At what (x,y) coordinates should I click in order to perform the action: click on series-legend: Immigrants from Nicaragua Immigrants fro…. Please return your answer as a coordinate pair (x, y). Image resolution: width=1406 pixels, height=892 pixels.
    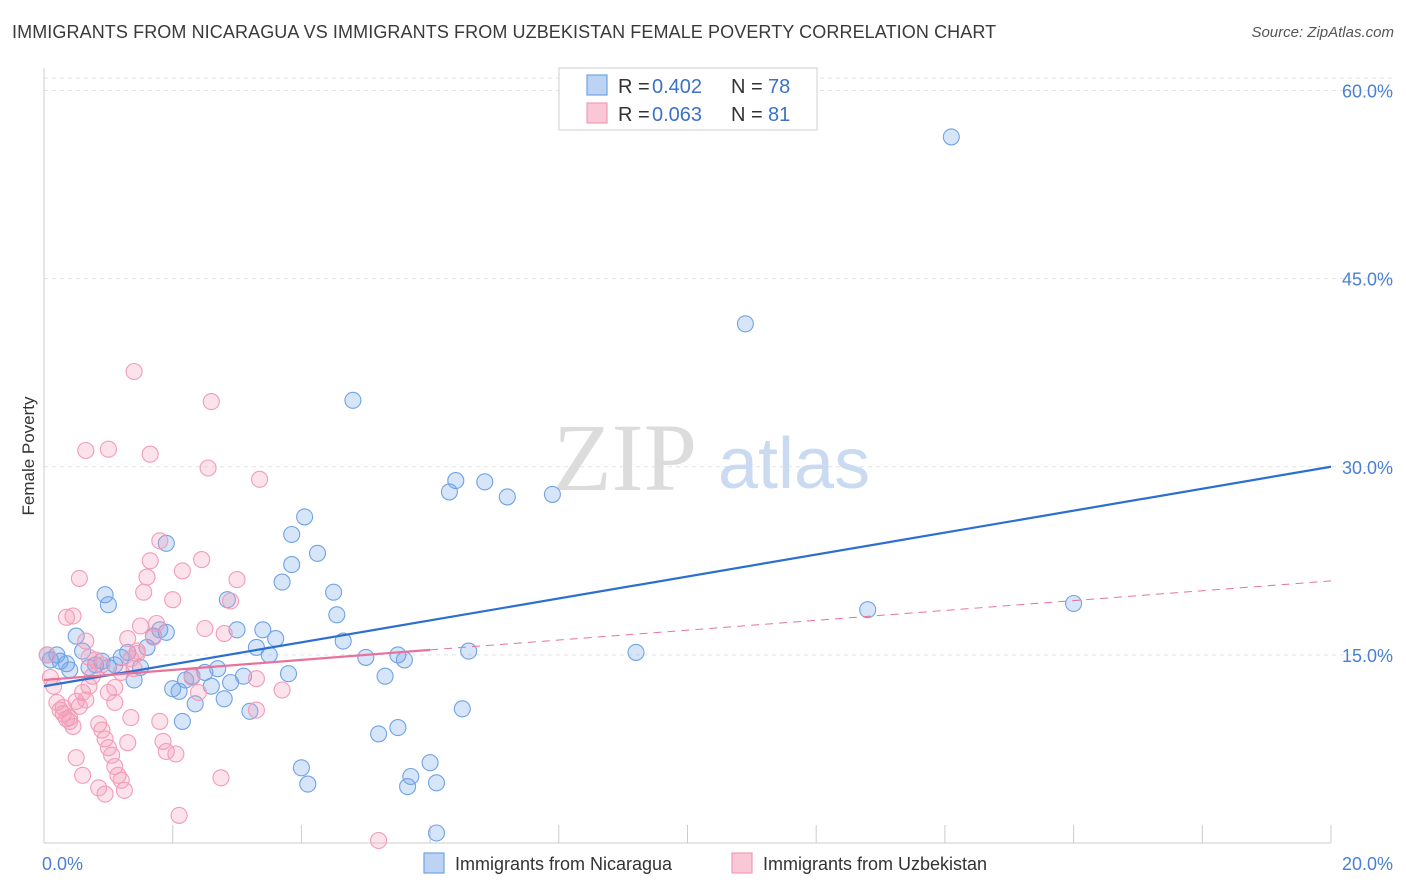
    Looking at the image, I should click on (705, 863).